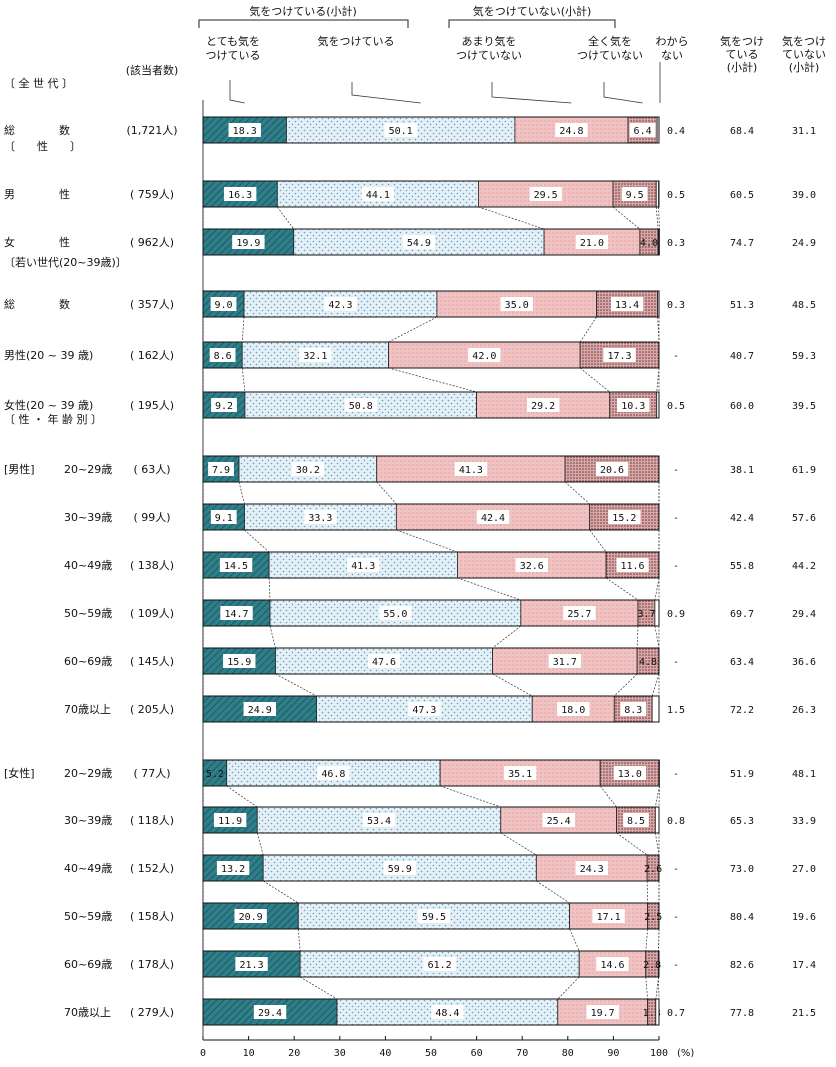 This screenshot has width=836, height=1067. What do you see at coordinates (224, 406) in the screenshot?
I see `value-label-very: 9.2` at bounding box center [224, 406].